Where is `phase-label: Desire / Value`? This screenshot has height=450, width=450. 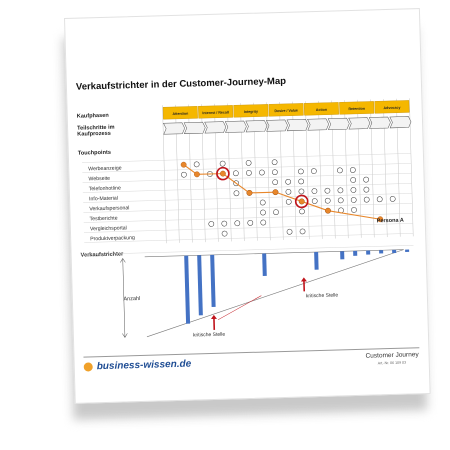
phase-label: Desire / Value is located at coordinates (285, 111).